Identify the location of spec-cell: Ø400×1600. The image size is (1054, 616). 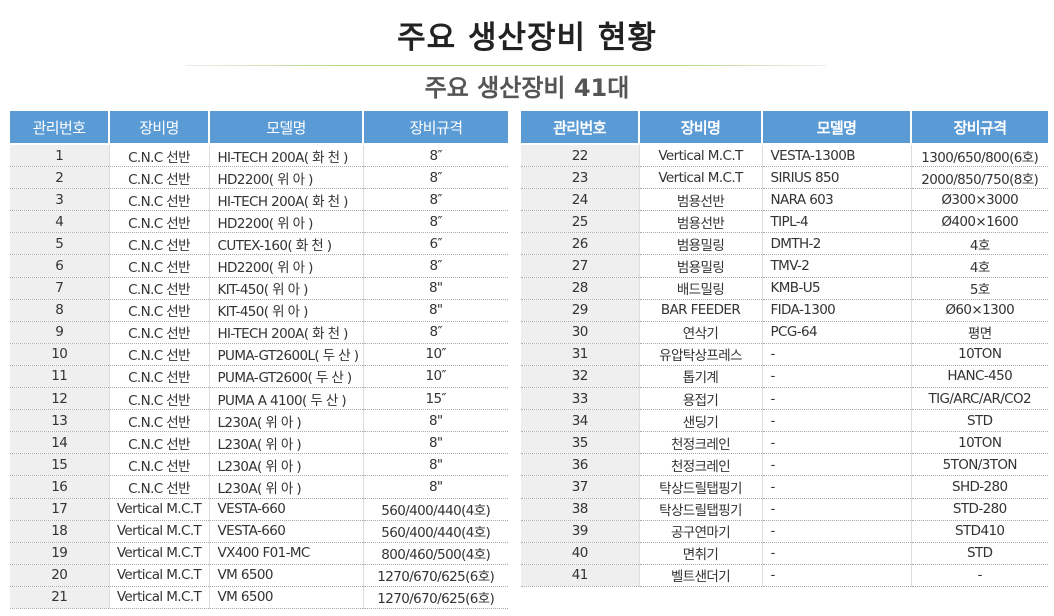
(979, 222).